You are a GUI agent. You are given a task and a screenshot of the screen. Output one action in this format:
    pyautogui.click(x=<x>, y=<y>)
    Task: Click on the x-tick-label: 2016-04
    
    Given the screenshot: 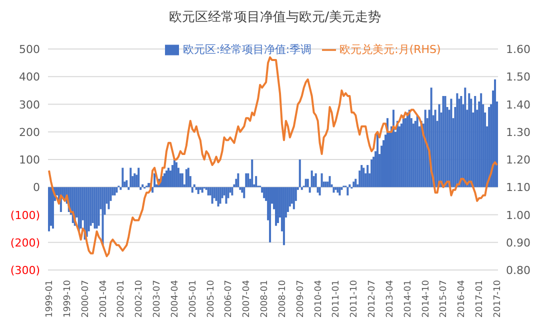 What is the action you would take?
    pyautogui.click(x=462, y=299)
    